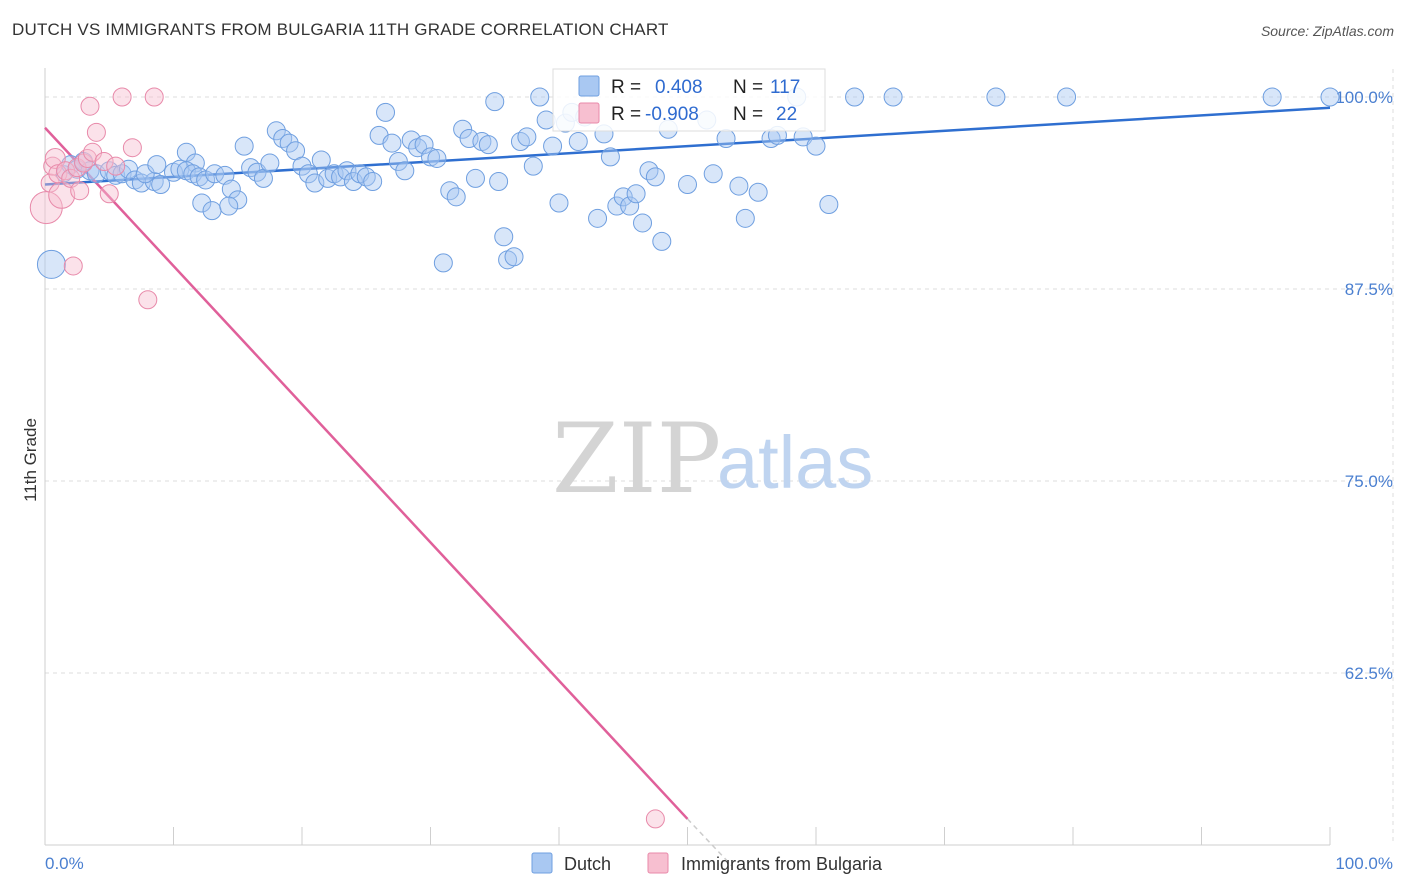  I want to click on y-tick-labels: 100.0% 87.5% 75.0% 62.5%, so click(1364, 385).